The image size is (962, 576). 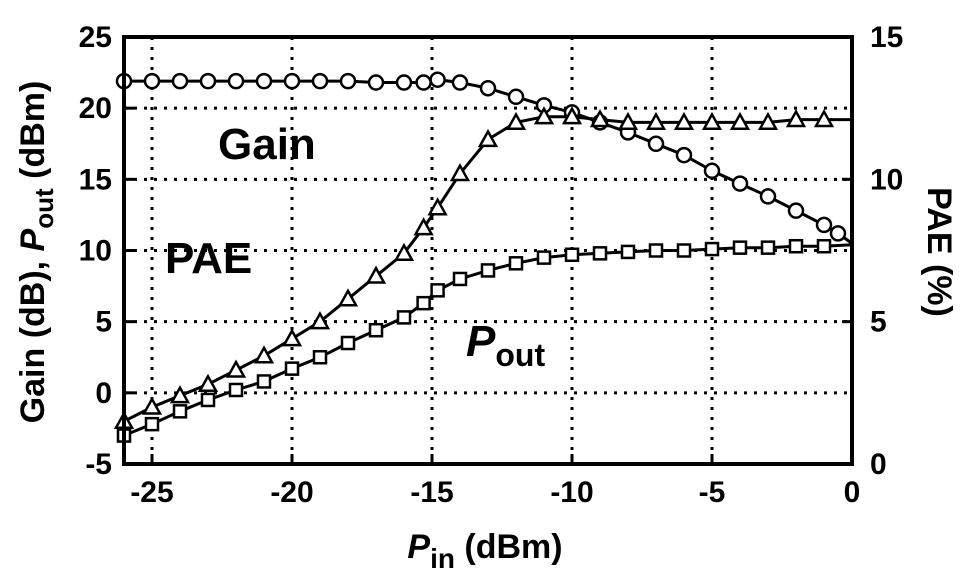 What do you see at coordinates (886, 179) in the screenshot?
I see `y-right-tick-label: 10` at bounding box center [886, 179].